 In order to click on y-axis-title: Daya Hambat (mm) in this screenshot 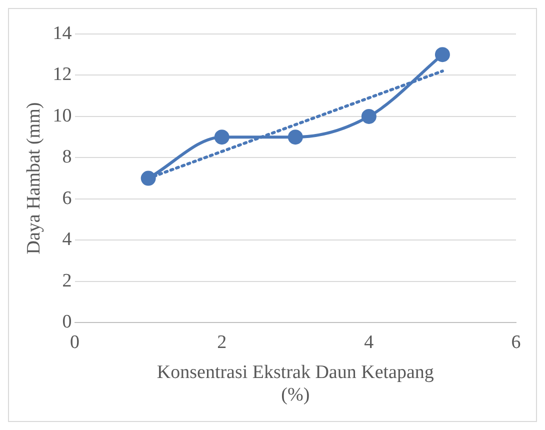, I will do `click(33, 178)`.